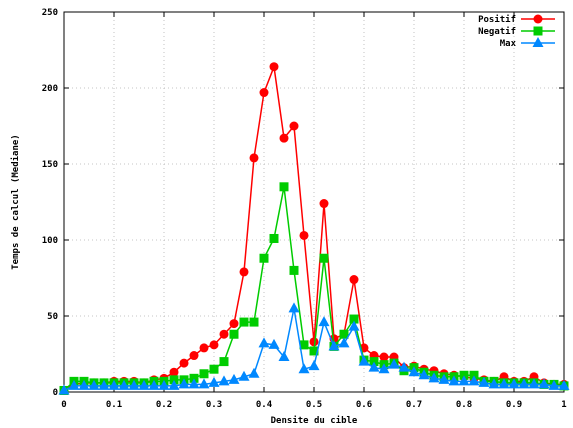 The width and height of the screenshot is (573, 428). What do you see at coordinates (50, 203) in the screenshot?
I see `y-tick-labels: 0 50 100 150 200 250` at bounding box center [50, 203].